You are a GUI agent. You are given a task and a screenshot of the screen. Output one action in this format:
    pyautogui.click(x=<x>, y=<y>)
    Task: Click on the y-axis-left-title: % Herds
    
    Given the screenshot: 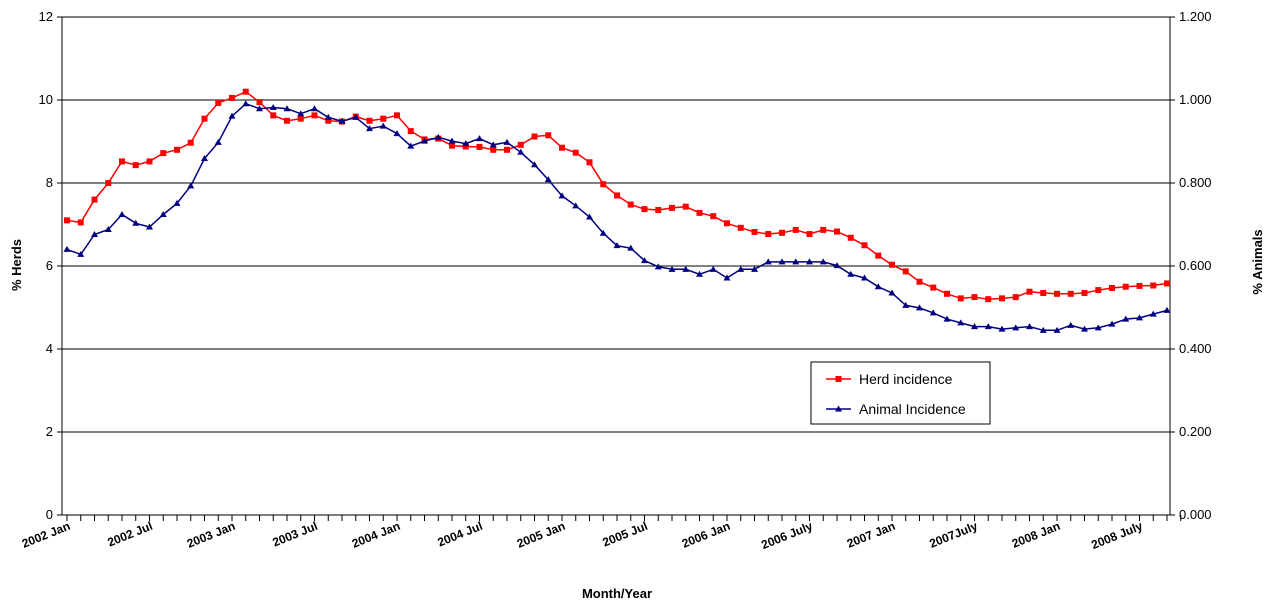 What is the action you would take?
    pyautogui.click(x=16, y=265)
    